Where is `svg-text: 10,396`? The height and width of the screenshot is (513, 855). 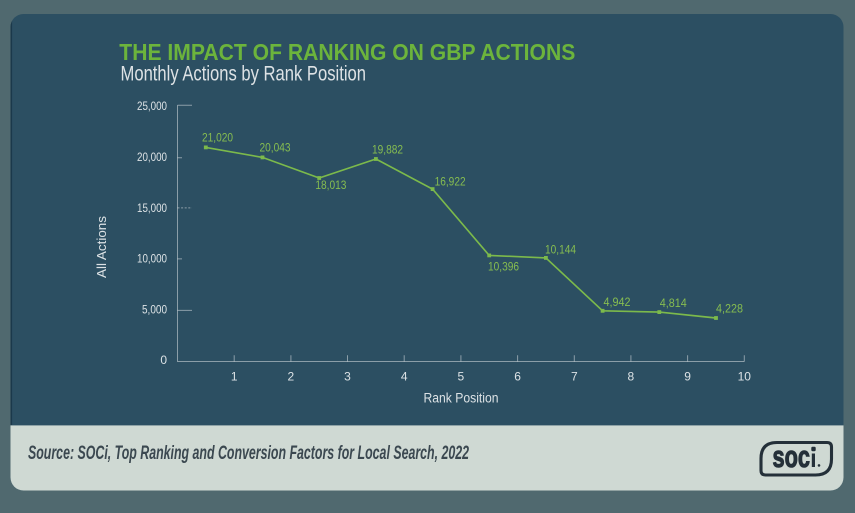
svg-text: 10,396 is located at coordinates (503, 266).